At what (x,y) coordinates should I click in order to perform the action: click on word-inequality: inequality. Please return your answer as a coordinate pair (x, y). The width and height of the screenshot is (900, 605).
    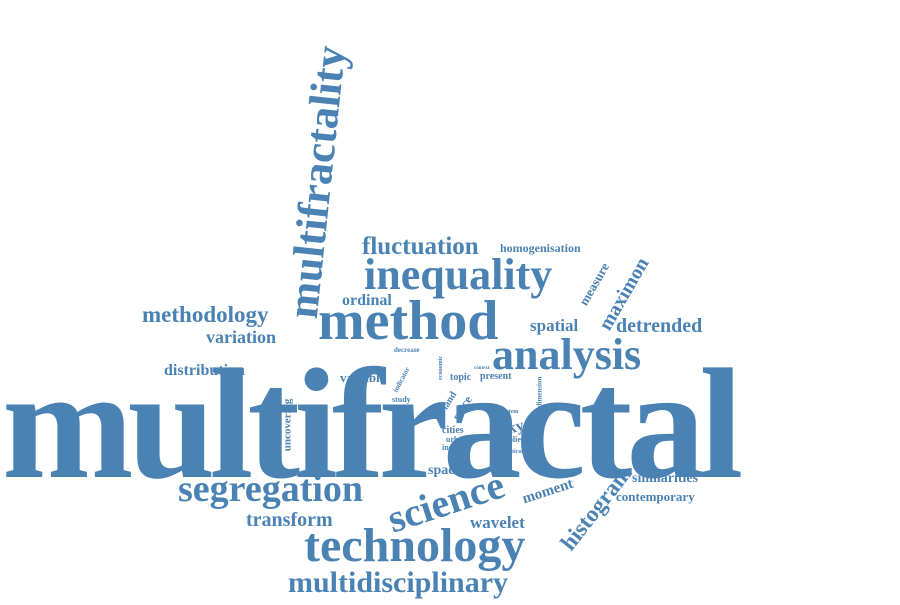
    Looking at the image, I should click on (458, 274).